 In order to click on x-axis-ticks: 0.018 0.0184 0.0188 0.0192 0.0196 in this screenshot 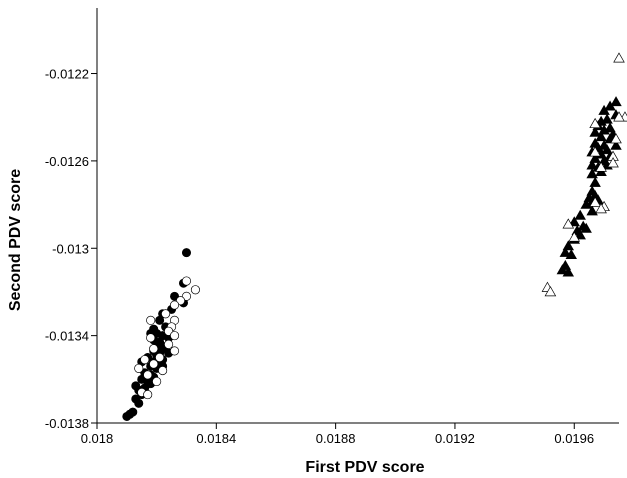, I will do `click(337, 434)`.